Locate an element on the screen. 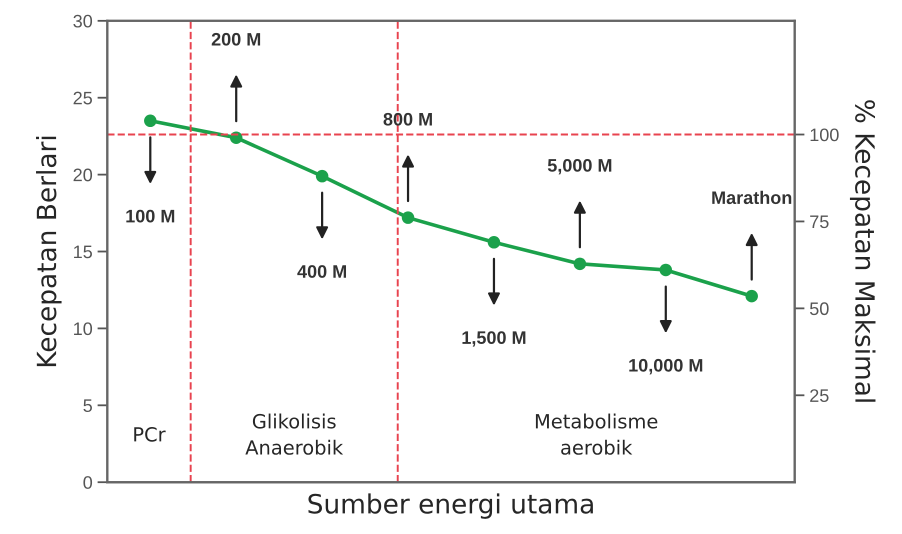 The width and height of the screenshot is (902, 534). y-tick-label: 0 is located at coordinates (87, 482).